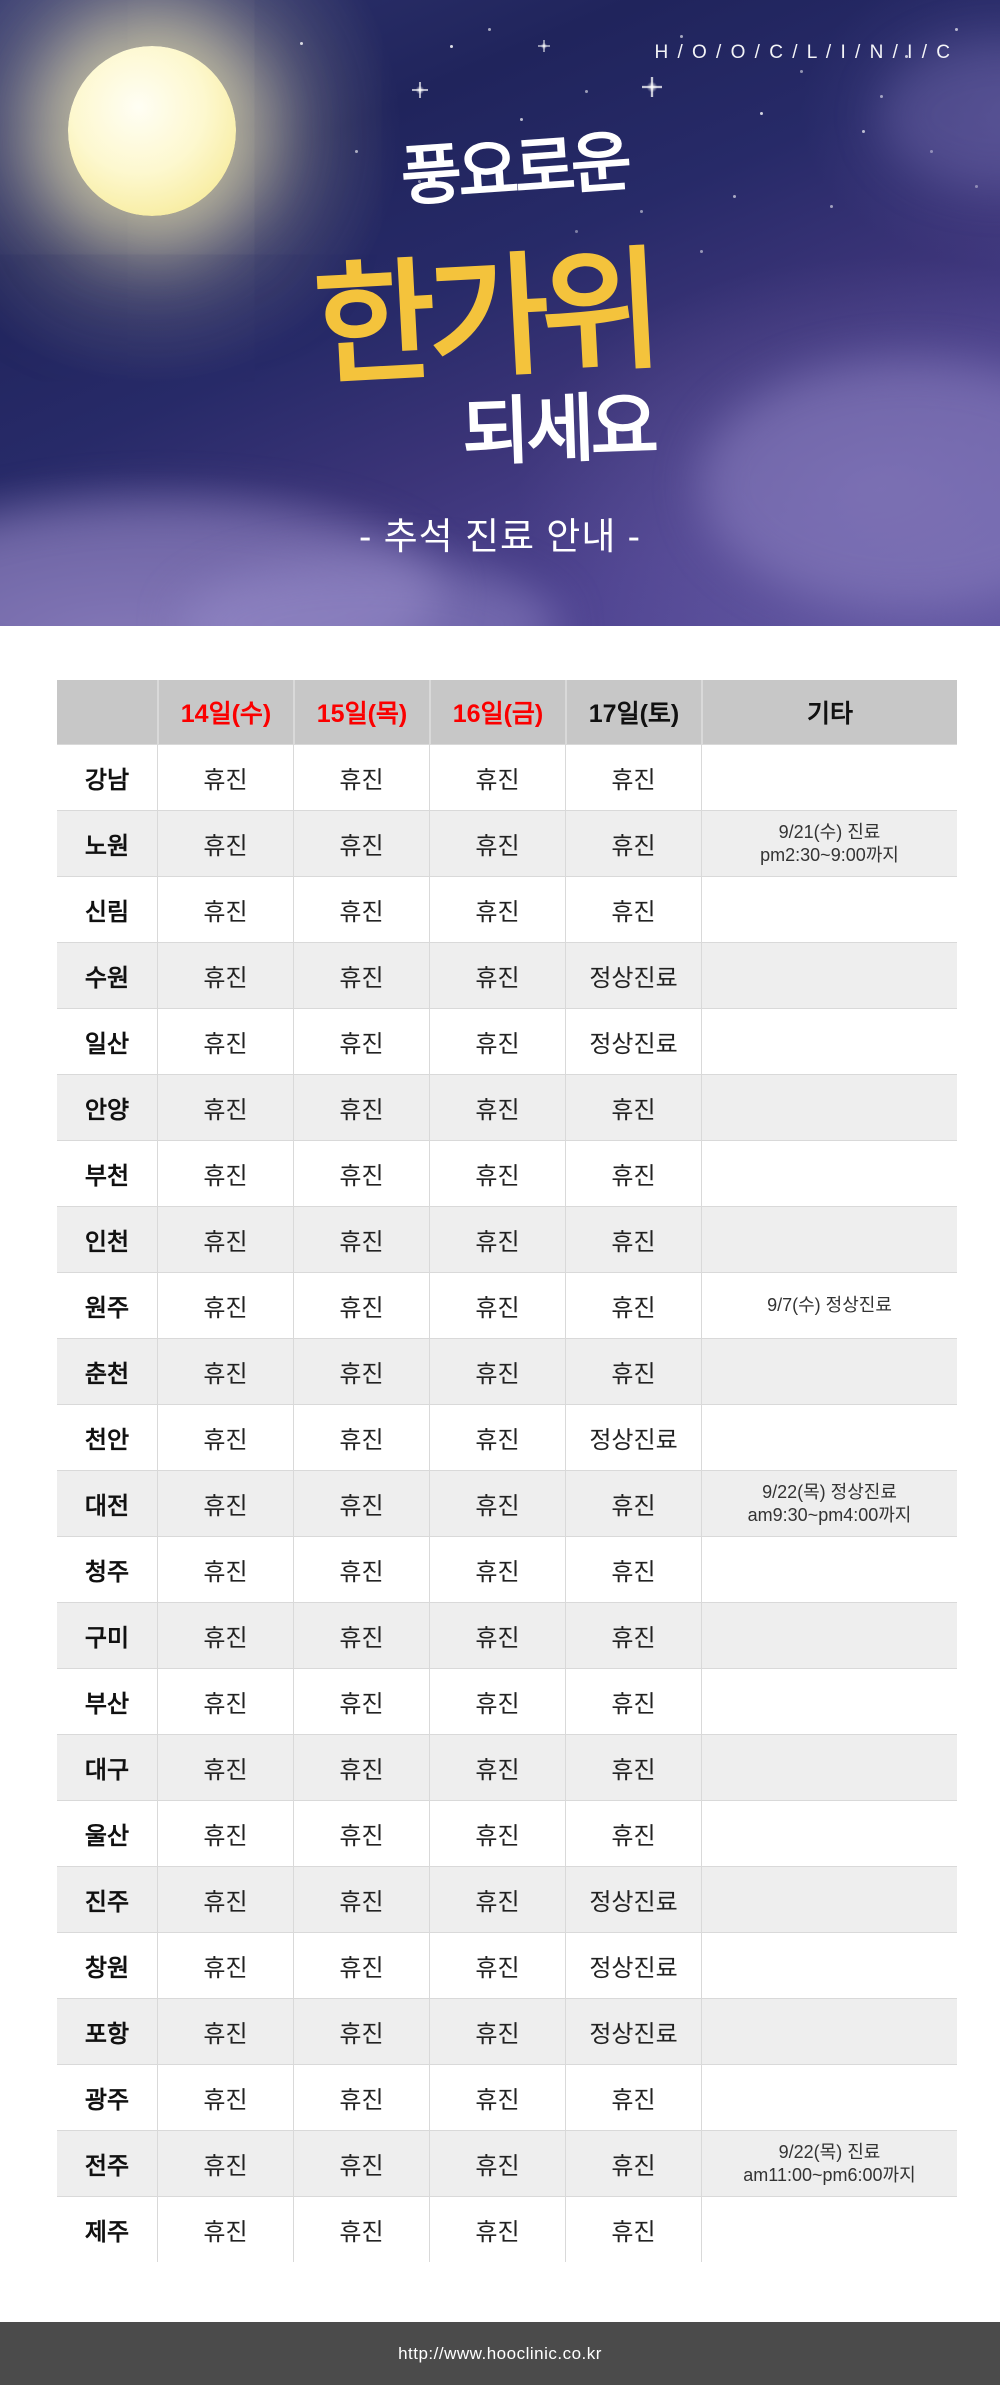  I want to click on region-cell: 강남, so click(107, 780).